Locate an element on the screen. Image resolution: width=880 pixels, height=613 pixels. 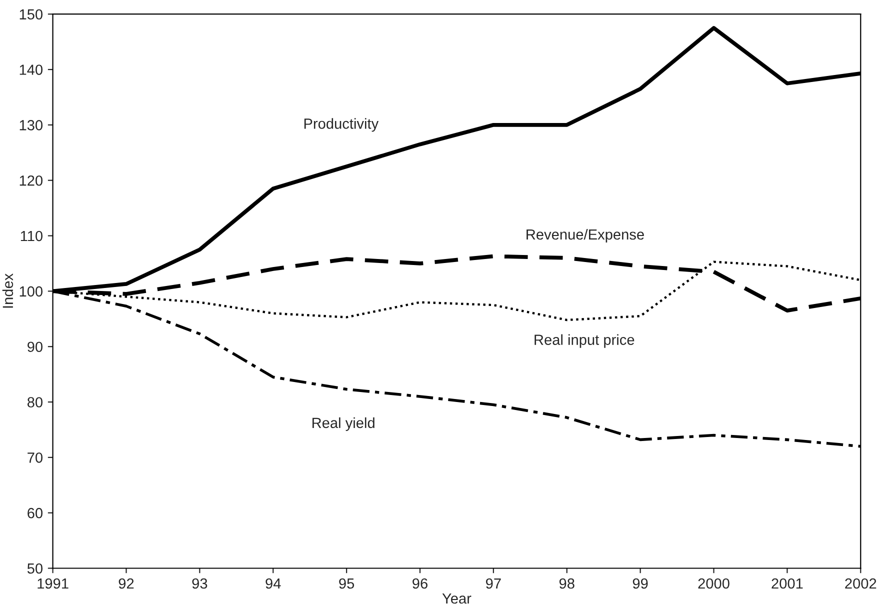
x-tick-label: 93 is located at coordinates (200, 583).